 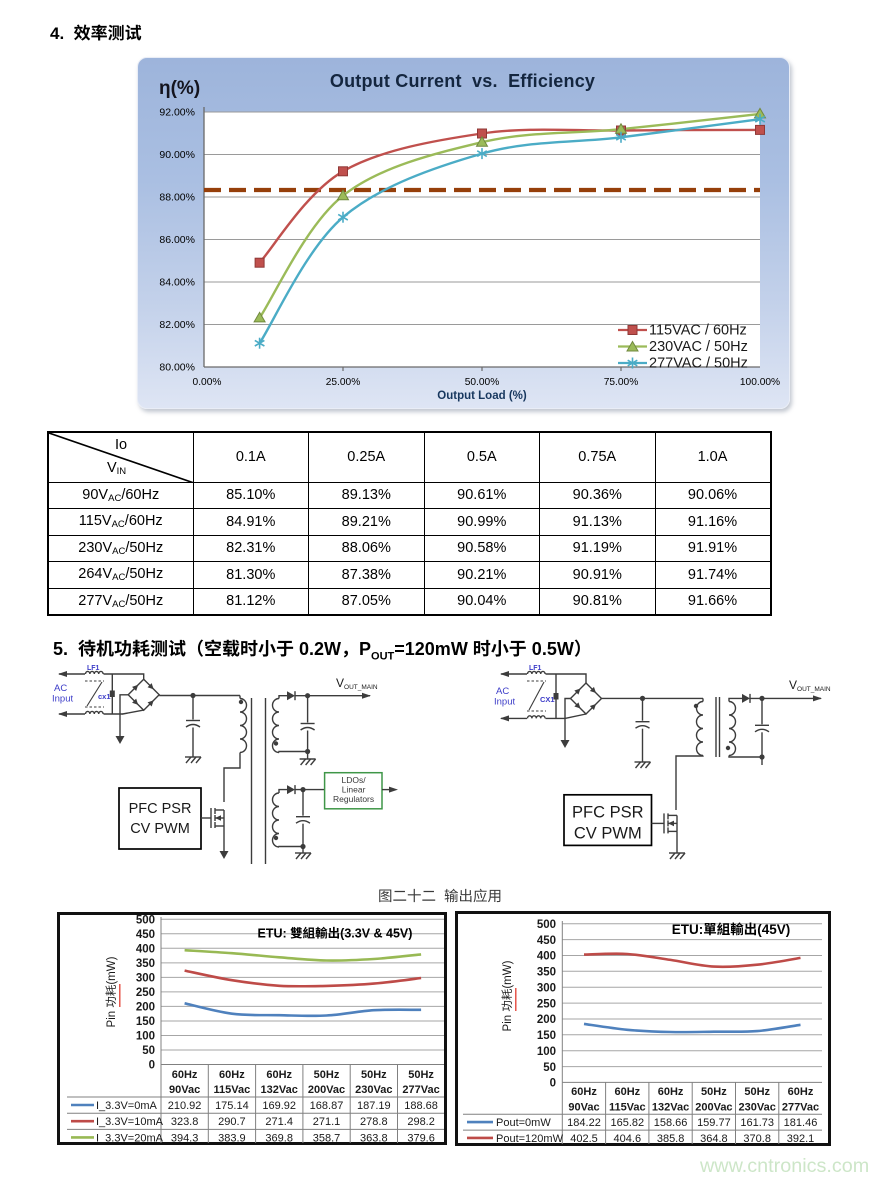 I want to click on svg-text: 358.7, so click(x=327, y=1138).